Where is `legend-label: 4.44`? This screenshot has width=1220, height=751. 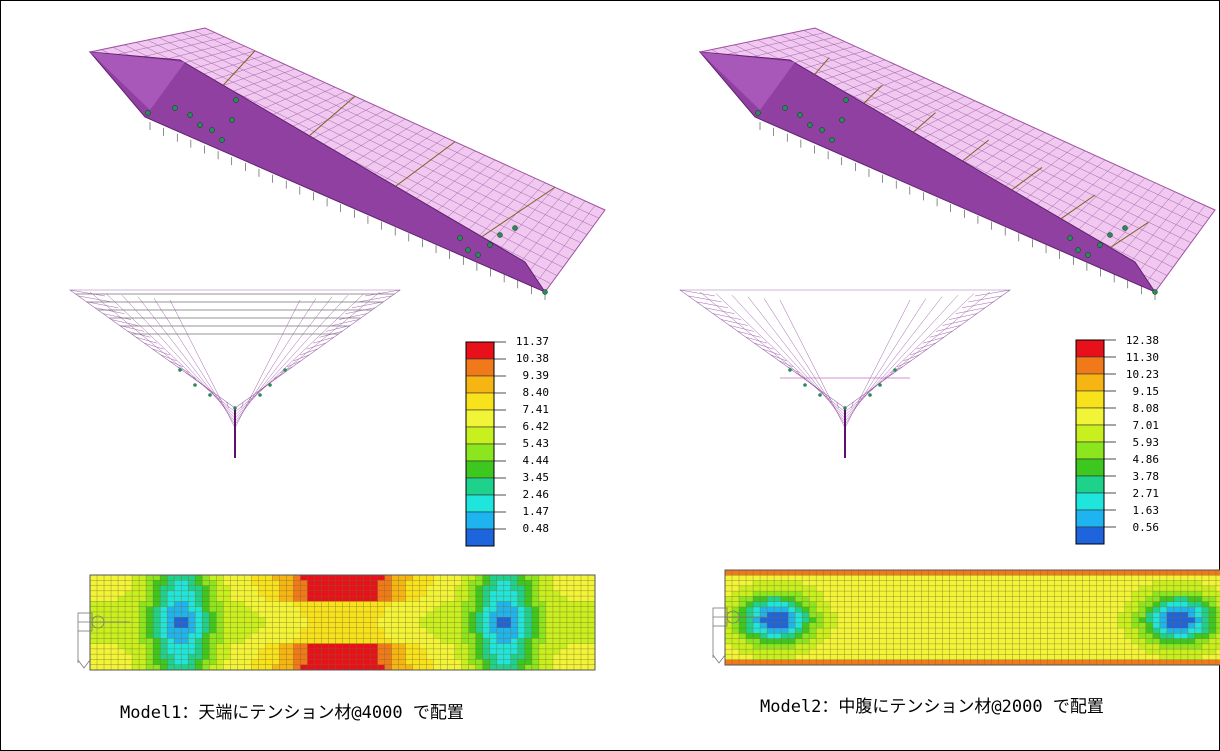 legend-label: 4.44 is located at coordinates (536, 460).